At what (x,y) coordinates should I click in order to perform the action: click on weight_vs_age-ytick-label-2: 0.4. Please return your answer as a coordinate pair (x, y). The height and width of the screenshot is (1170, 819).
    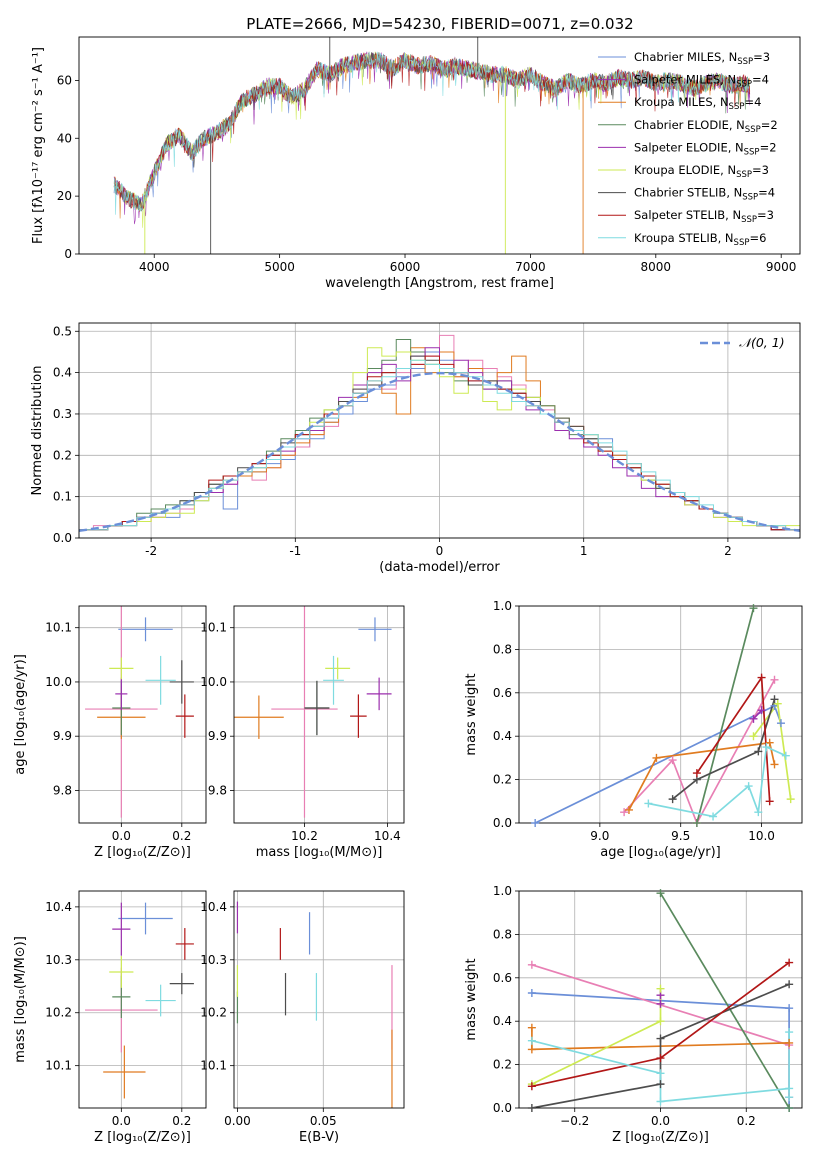
    Looking at the image, I should click on (502, 736).